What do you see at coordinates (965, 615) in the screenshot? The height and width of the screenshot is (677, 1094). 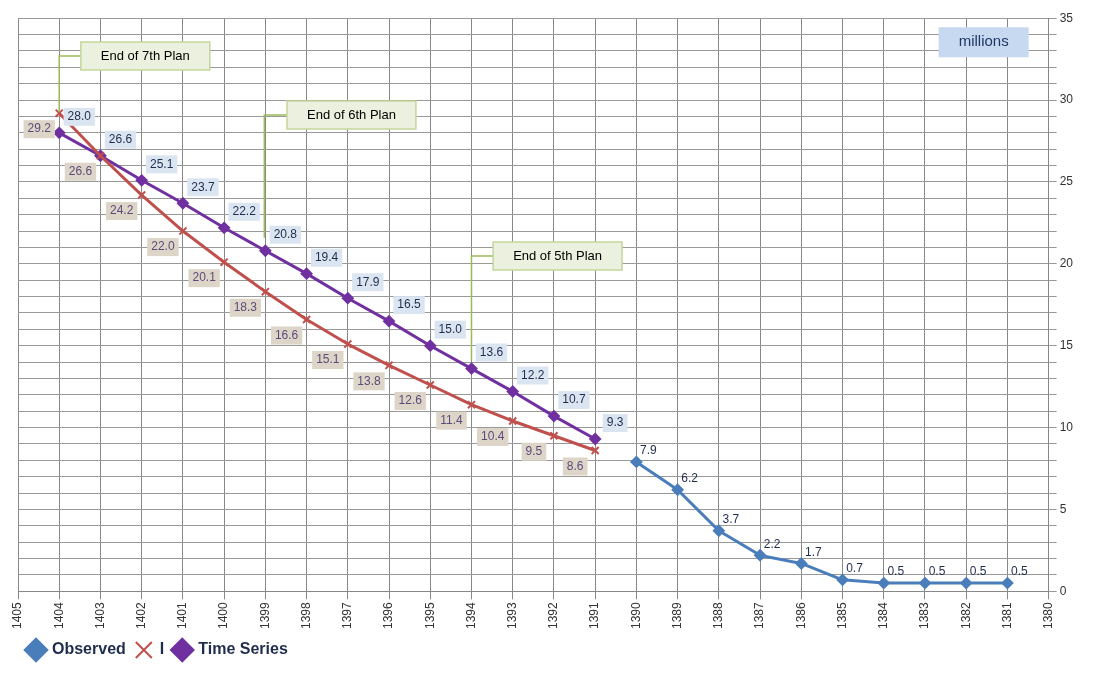 I see `x-tick-label: 1382` at bounding box center [965, 615].